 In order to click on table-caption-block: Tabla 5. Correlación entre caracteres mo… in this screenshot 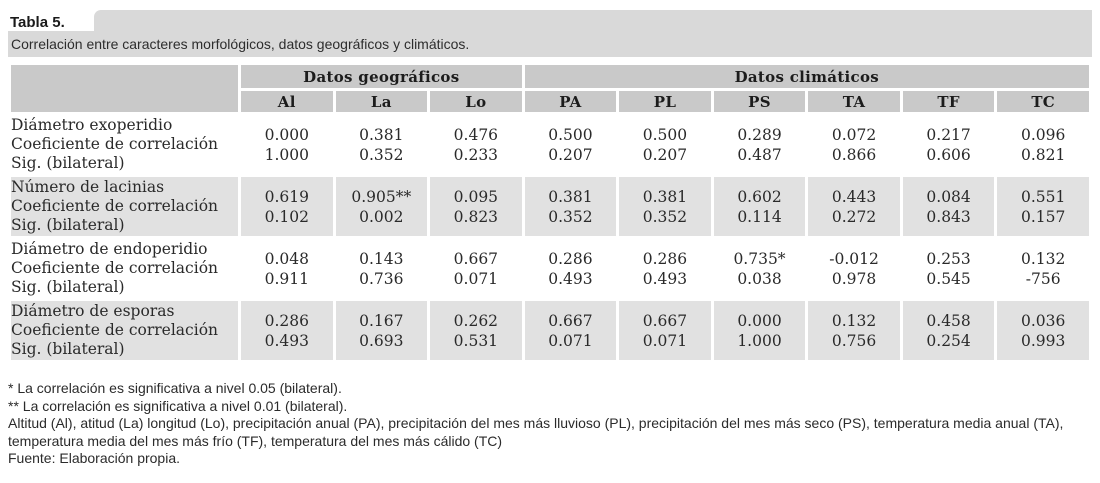, I will do `click(550, 33)`.